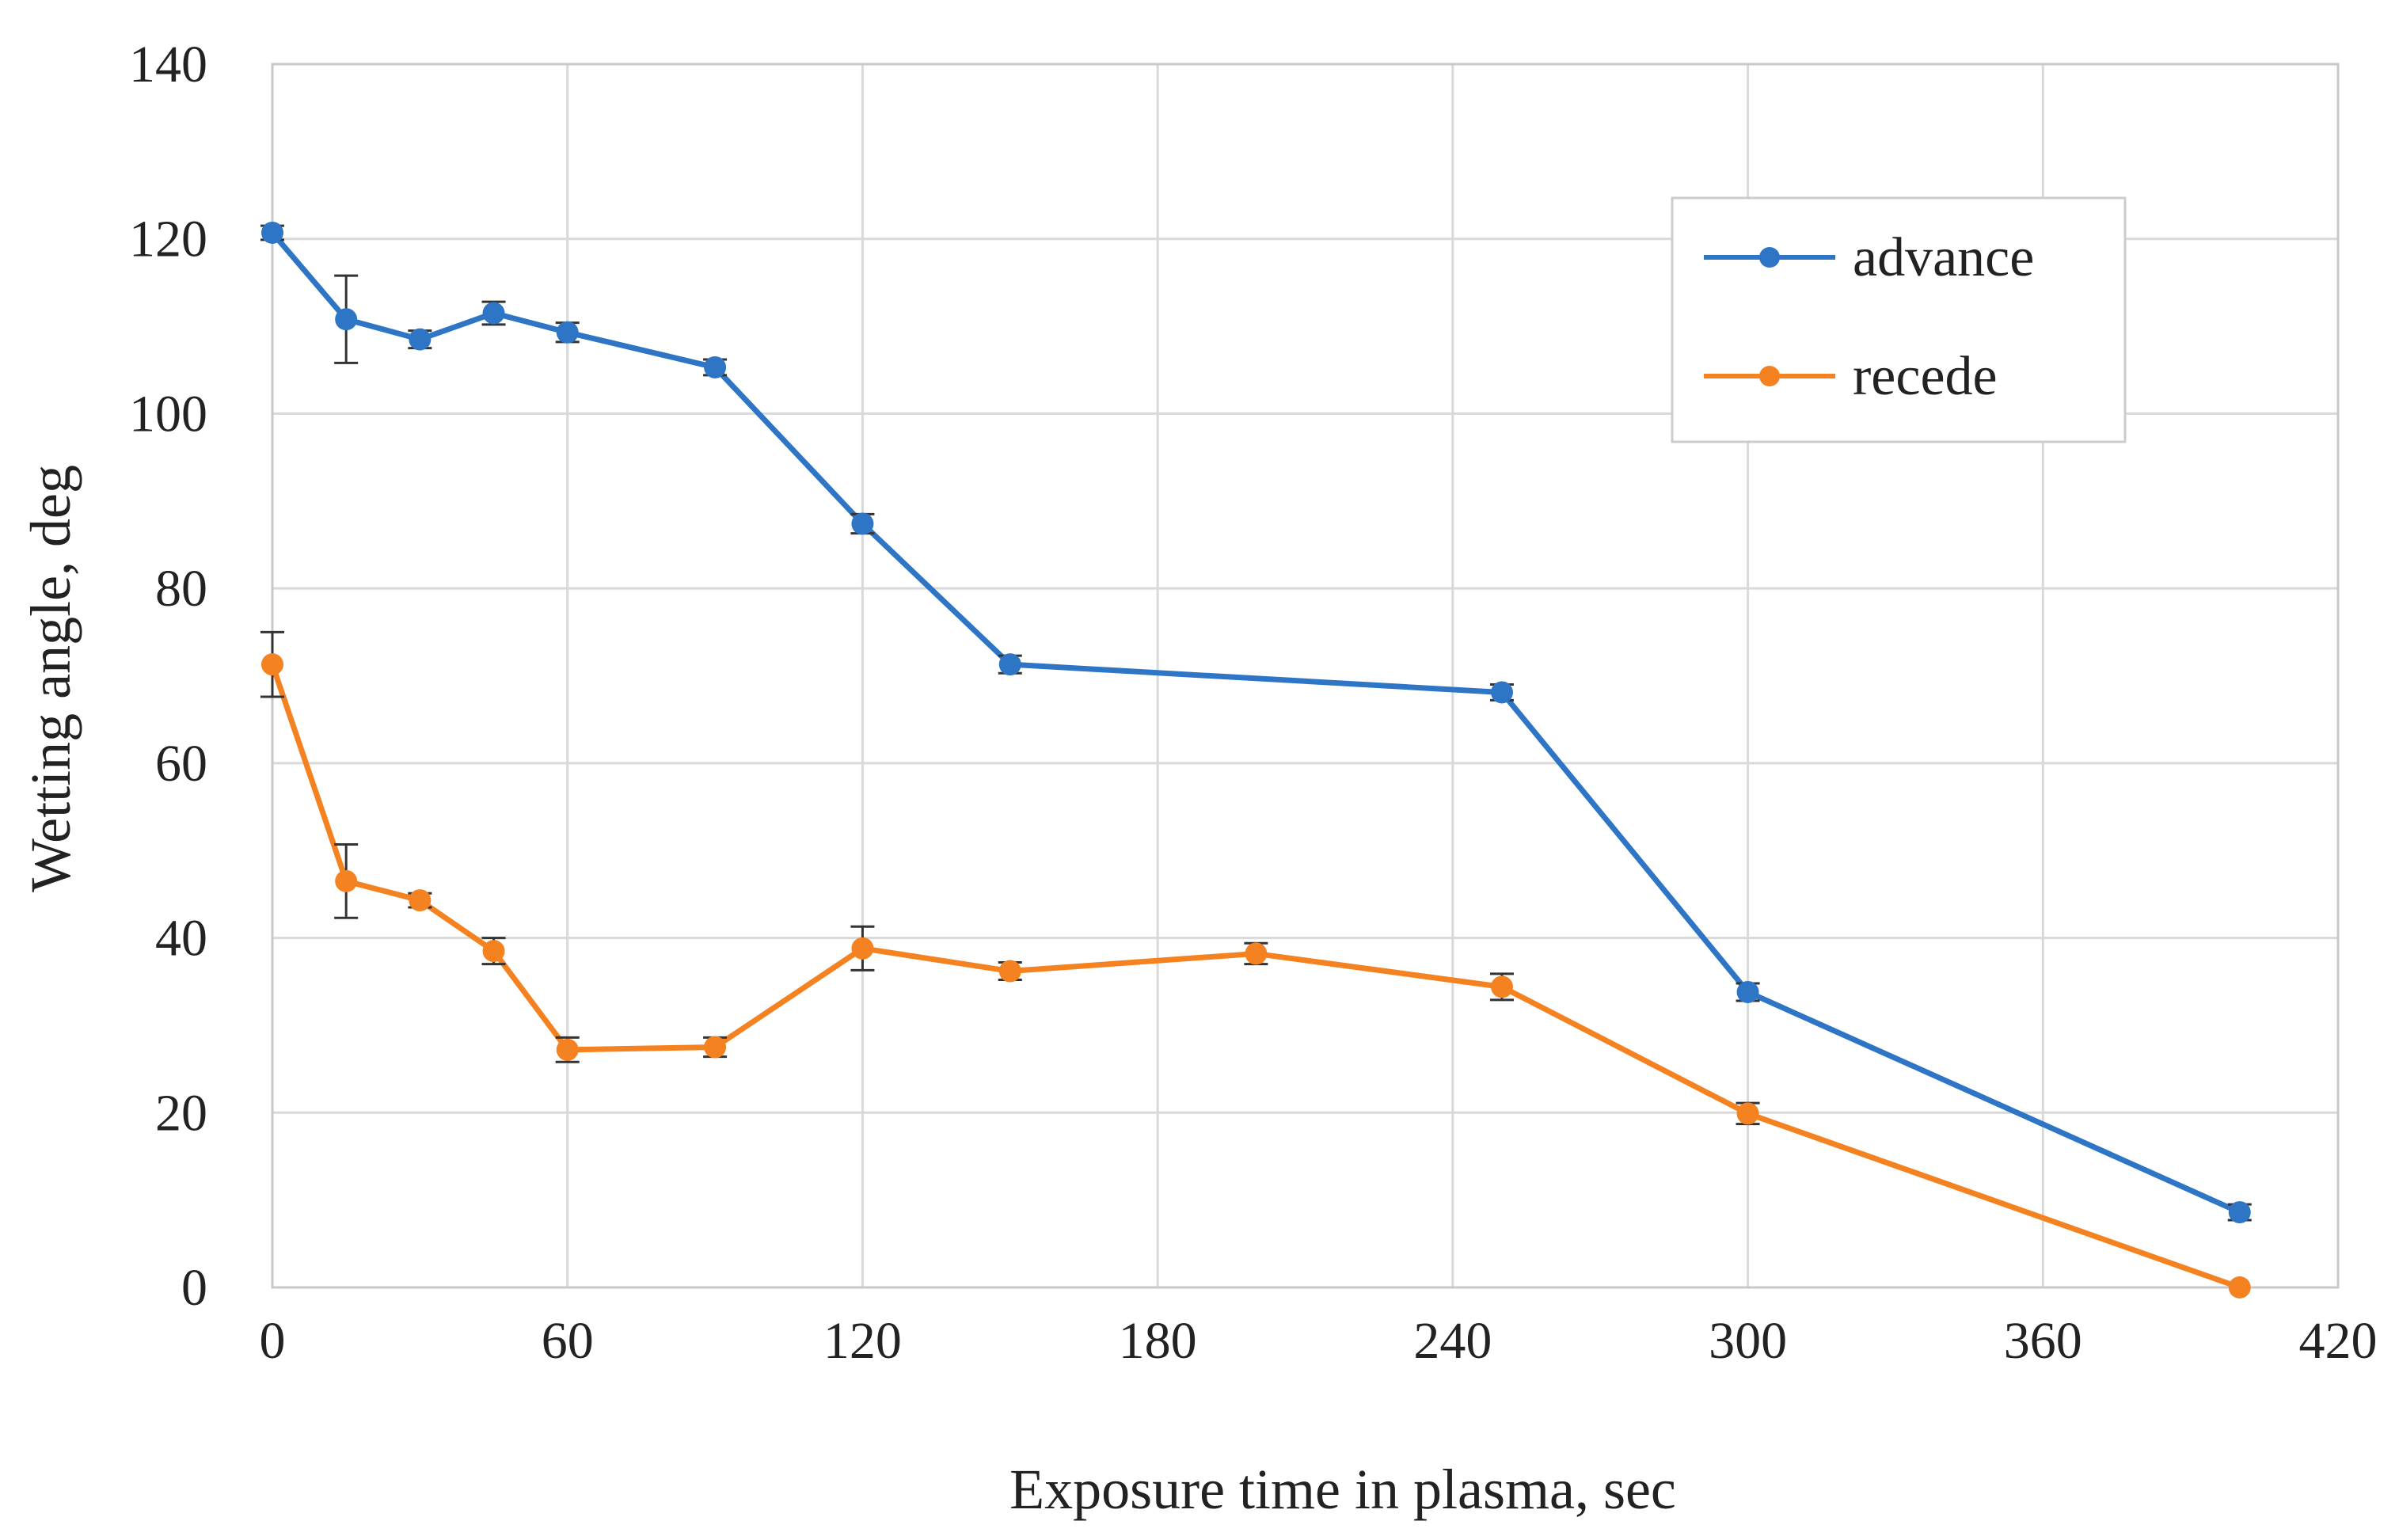  Describe the element at coordinates (181, 589) in the screenshot. I see `y-tick-label: 80` at that location.